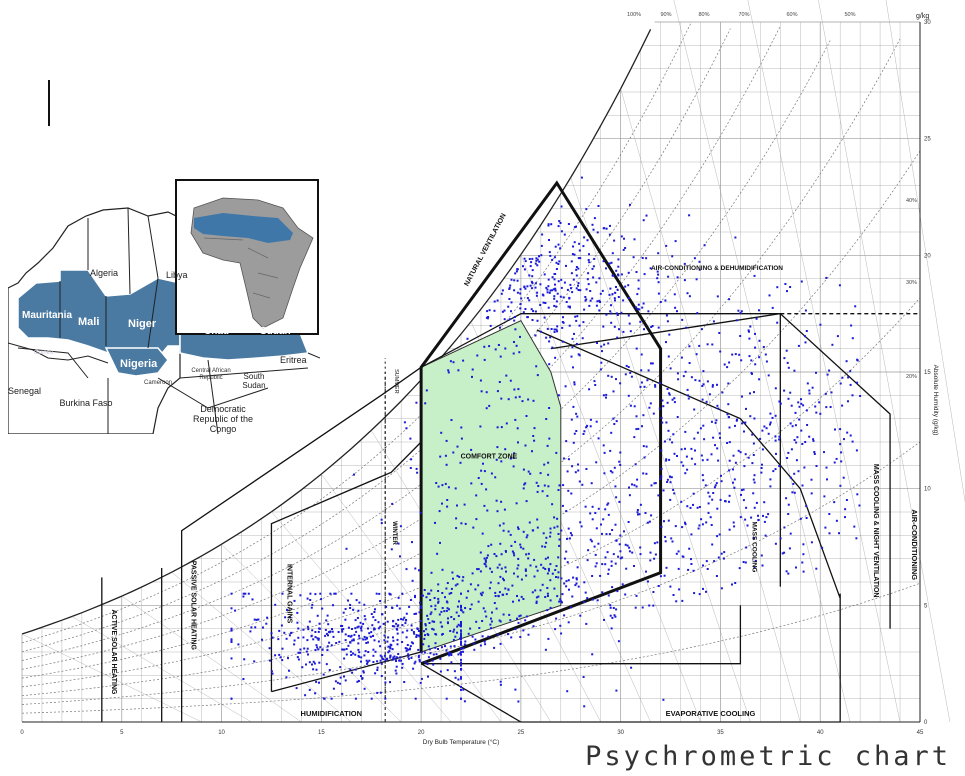  I want to click on enthalpy-line, so click(610, 488).